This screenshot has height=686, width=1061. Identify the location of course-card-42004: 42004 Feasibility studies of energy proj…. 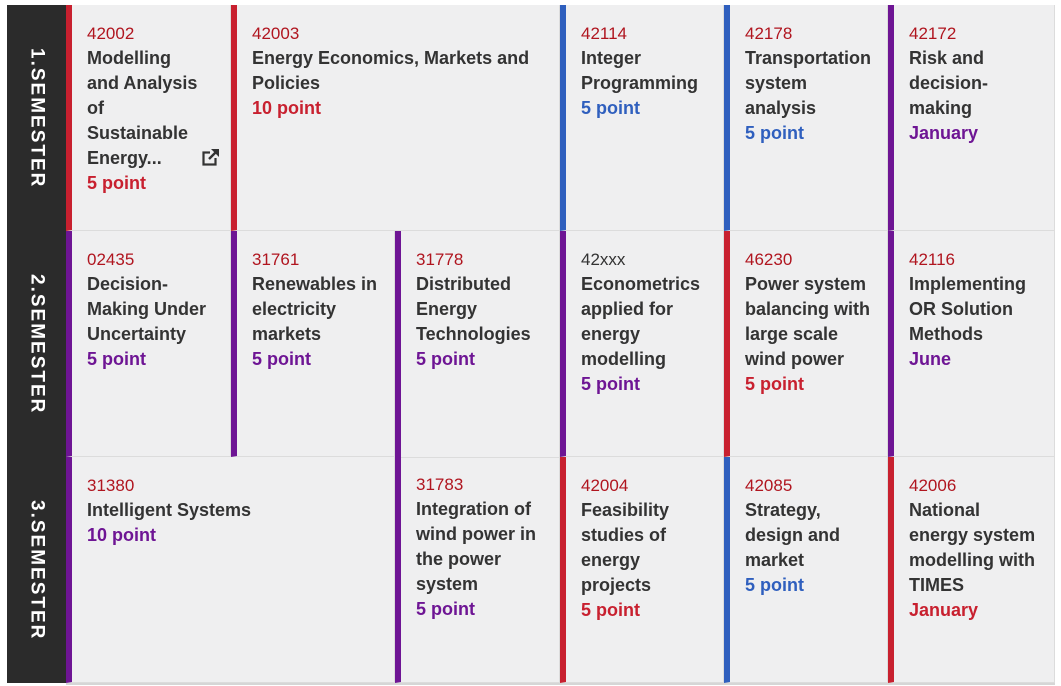
(642, 570).